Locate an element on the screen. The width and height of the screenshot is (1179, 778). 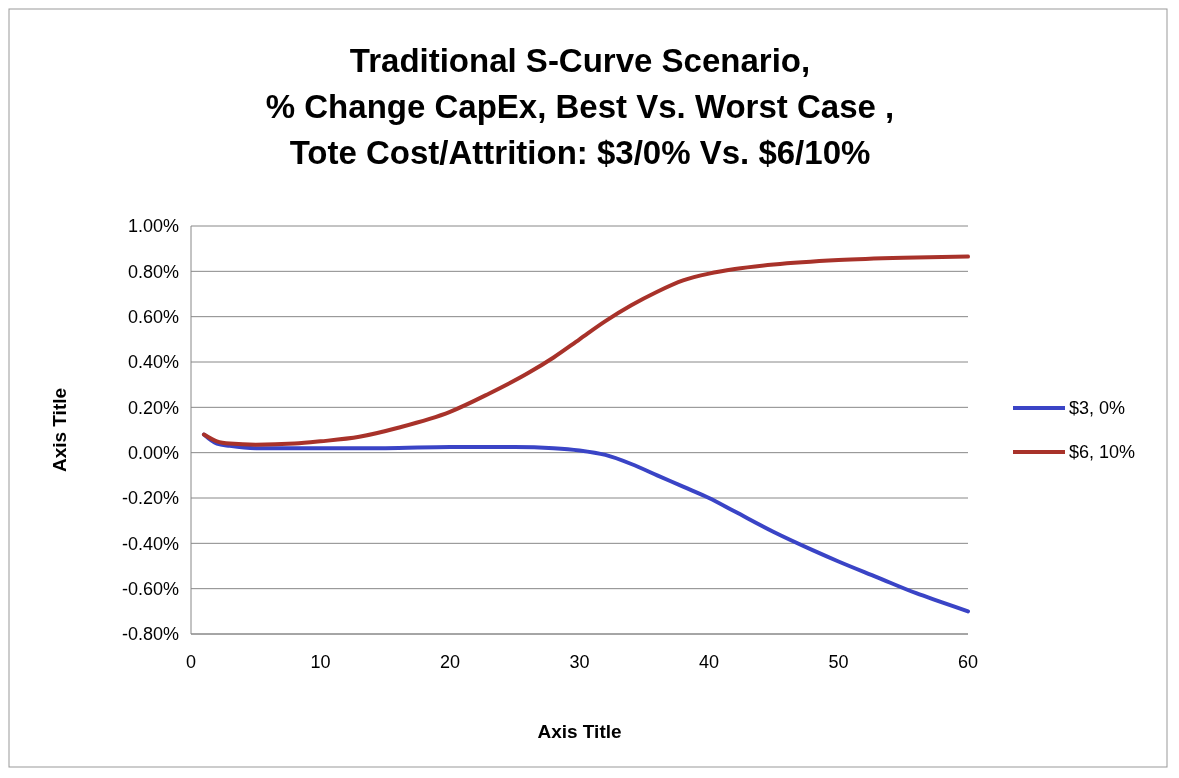
legend-label: $6, 10% is located at coordinates (1102, 452).